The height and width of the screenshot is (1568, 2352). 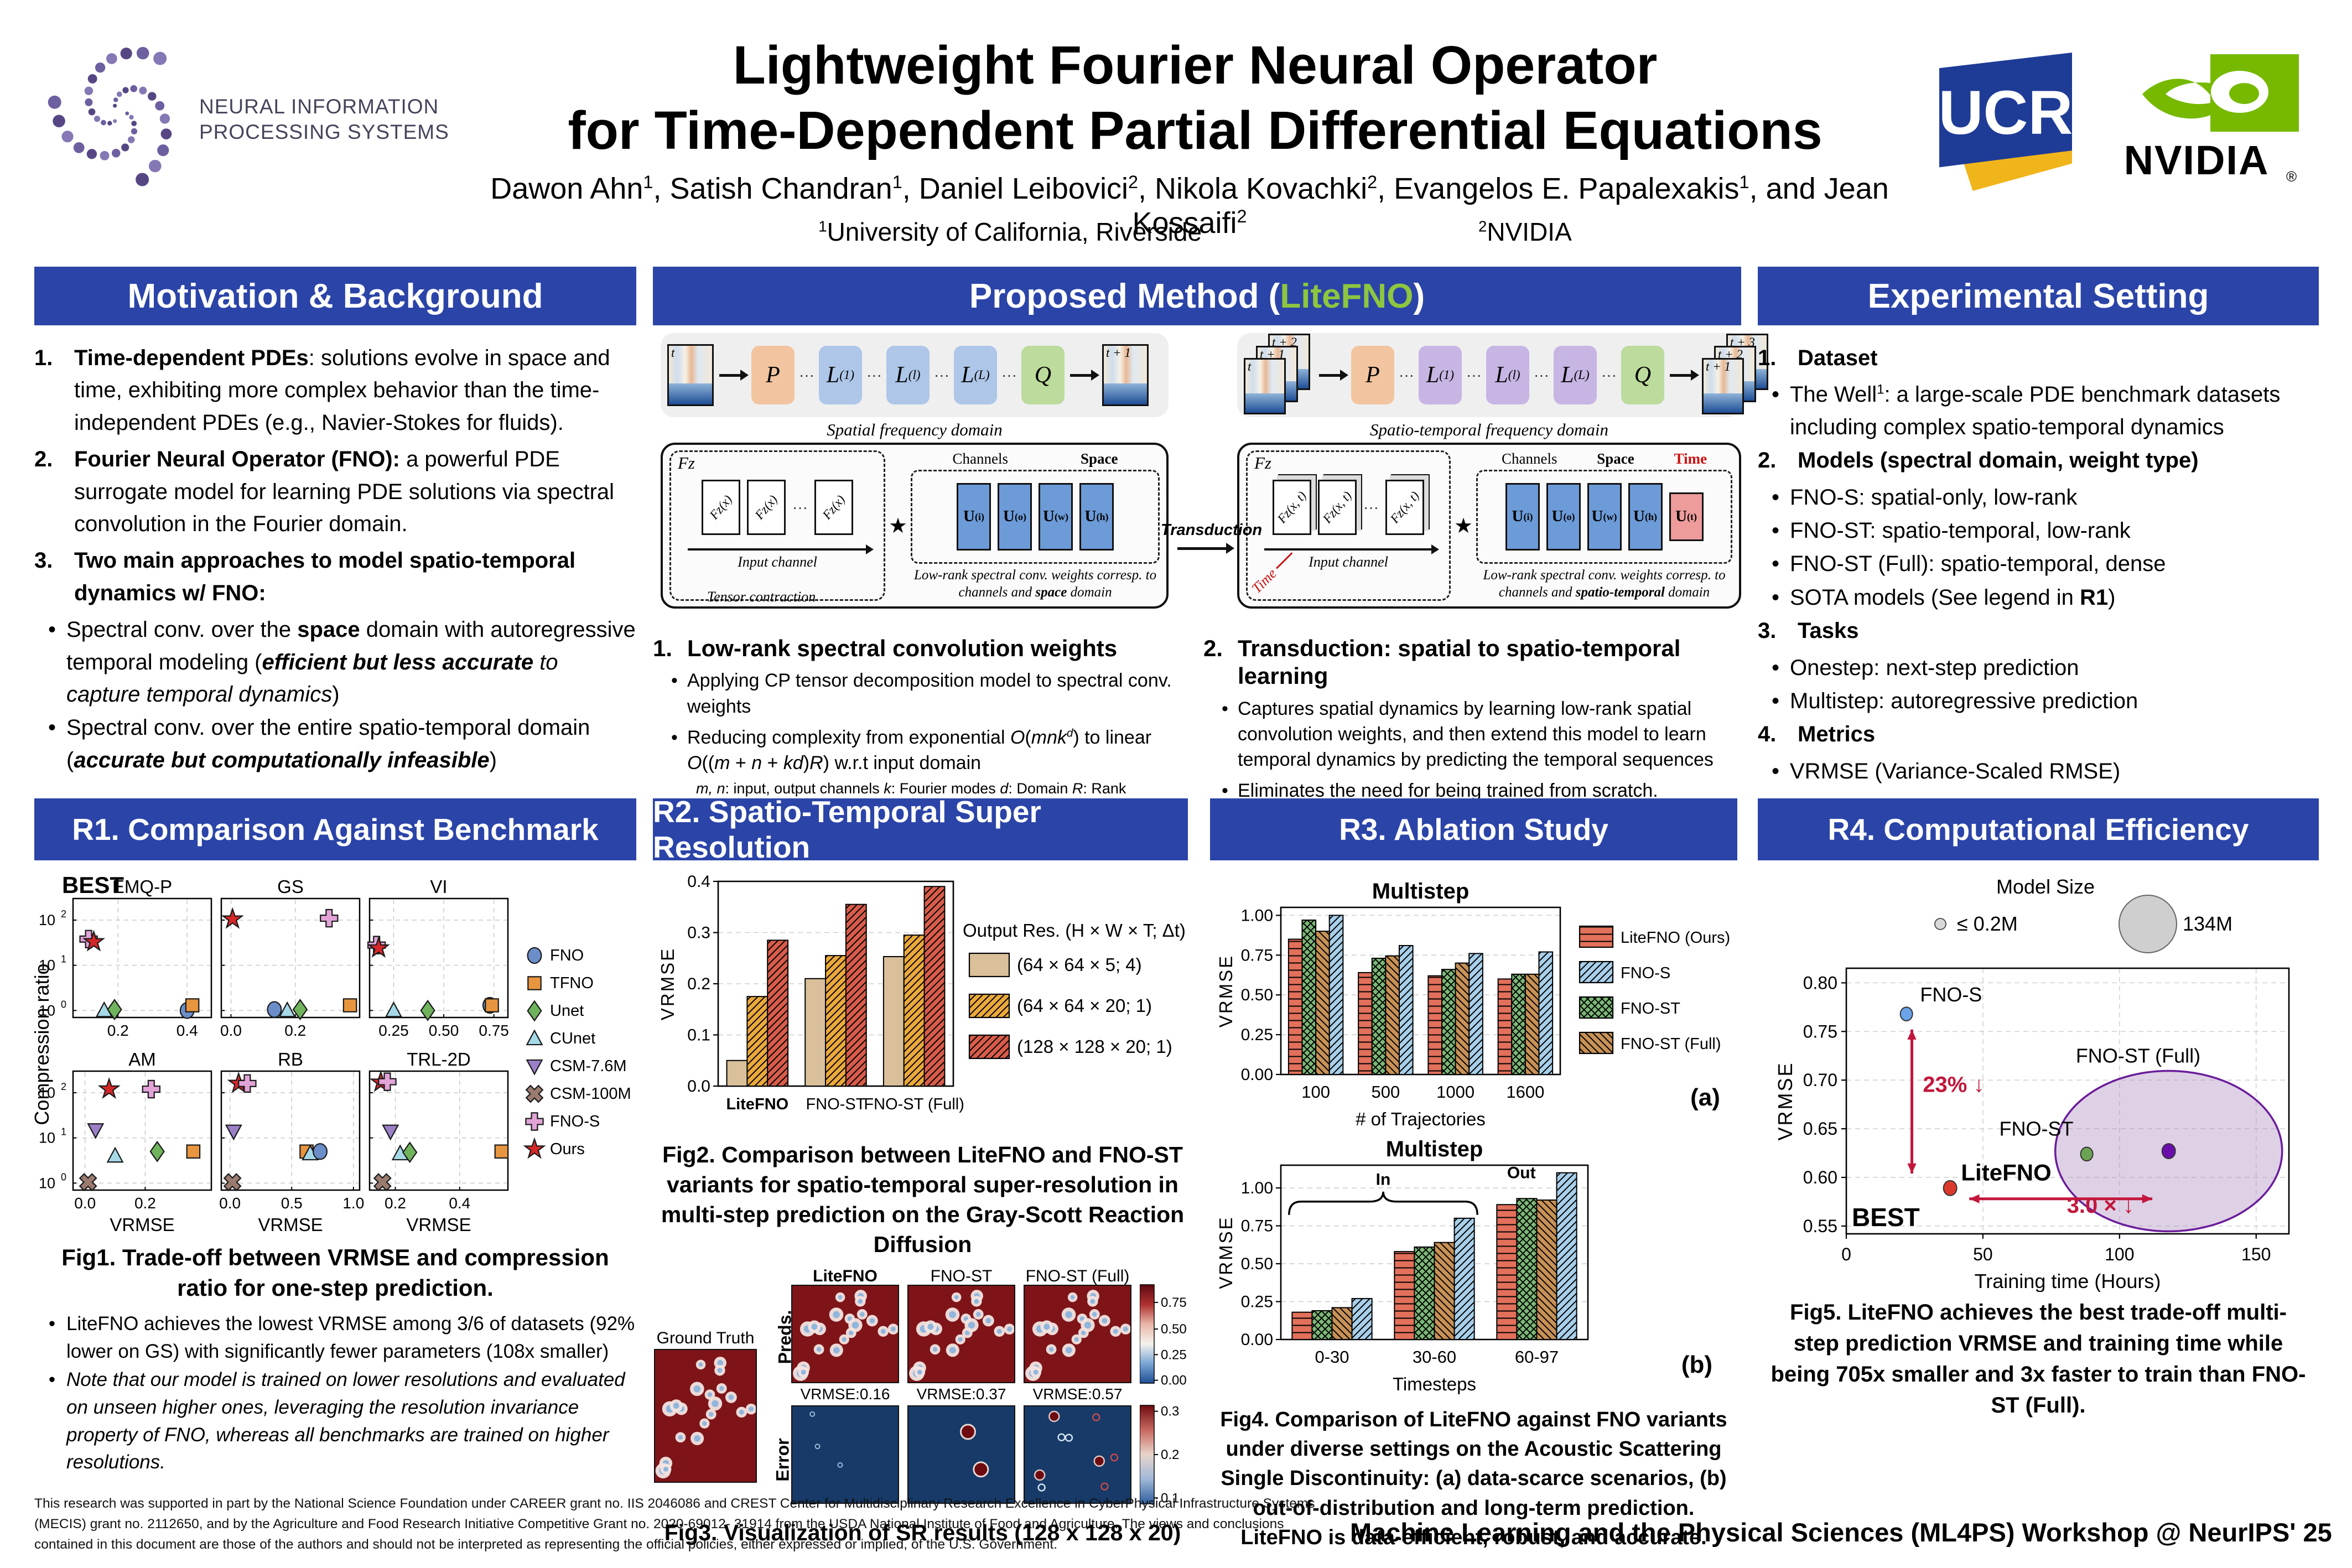 I want to click on section-header-experimental: Experimental Setting, so click(x=2039, y=296).